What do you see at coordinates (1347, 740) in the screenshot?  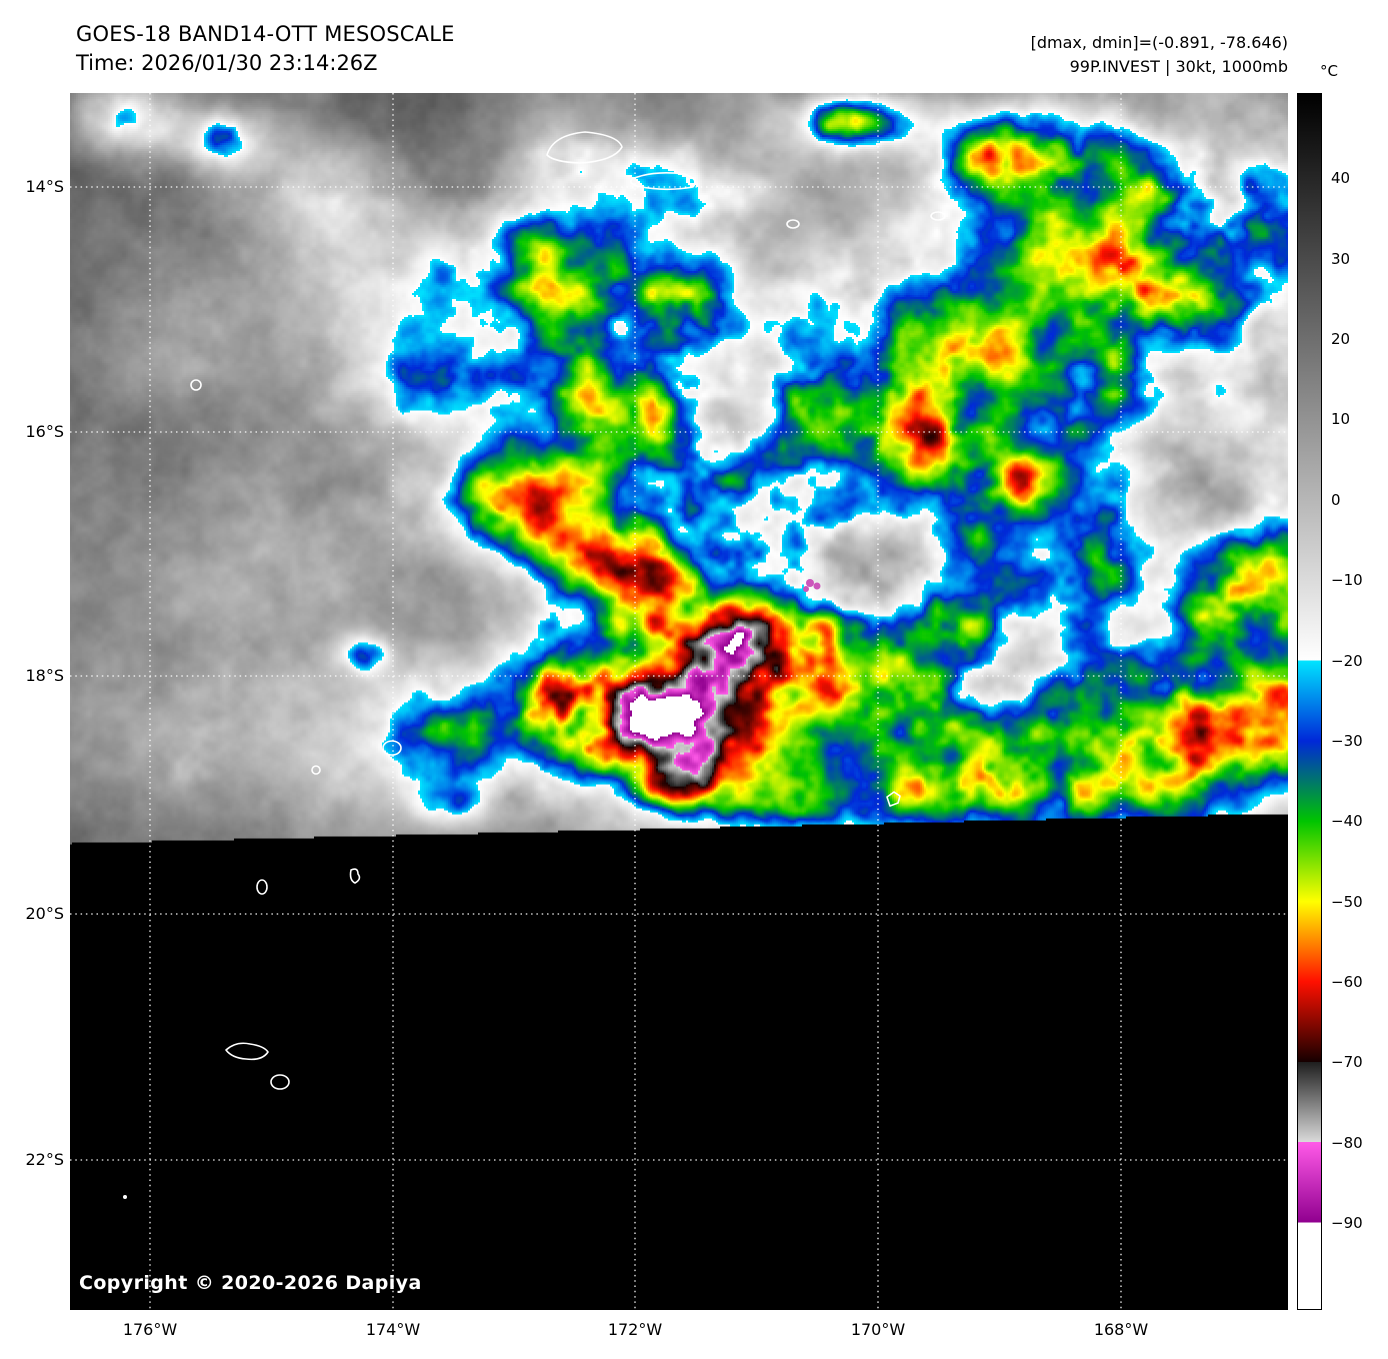 I see `colorbar-tick-label: −30` at bounding box center [1347, 740].